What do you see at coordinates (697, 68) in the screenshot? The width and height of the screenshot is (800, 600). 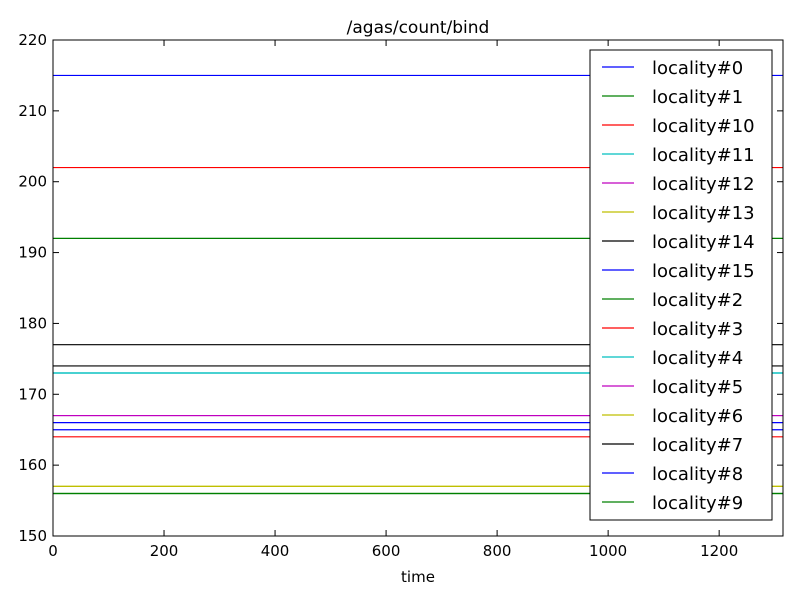 I see `legend-label: locality#0` at bounding box center [697, 68].